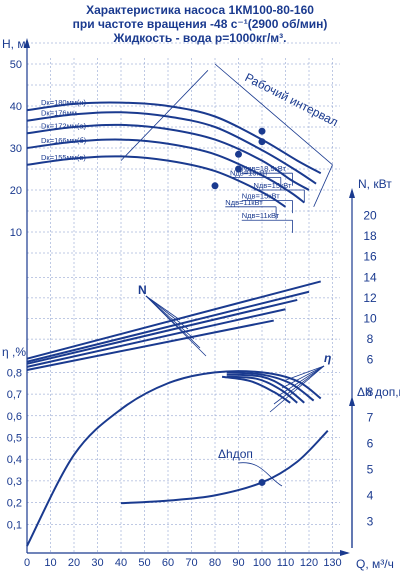  Describe the element at coordinates (64, 102) in the screenshot. I see `head-curve-label: Dк=180мм(н)` at that location.